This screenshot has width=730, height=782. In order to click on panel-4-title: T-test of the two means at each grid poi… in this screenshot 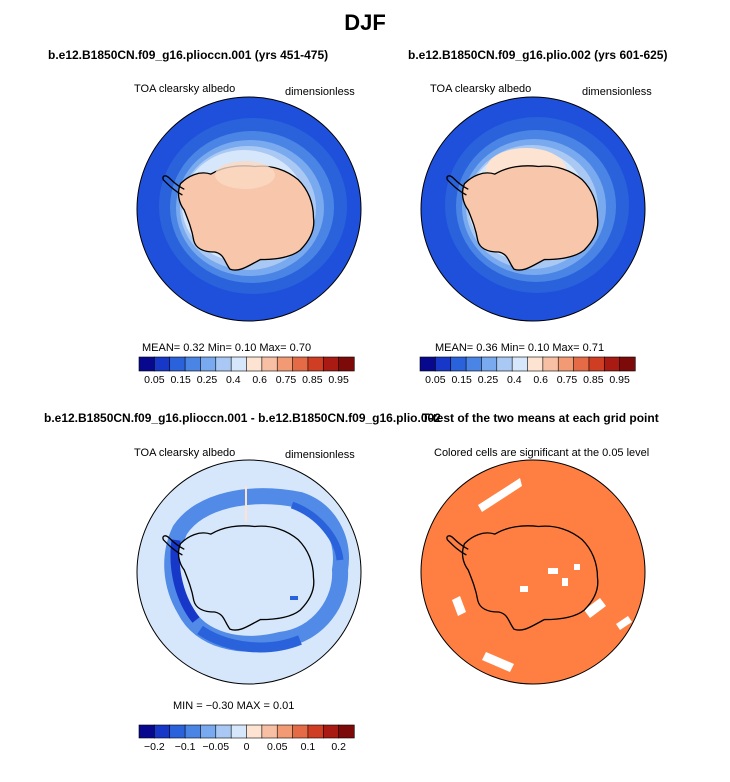, I will do `click(540, 418)`.